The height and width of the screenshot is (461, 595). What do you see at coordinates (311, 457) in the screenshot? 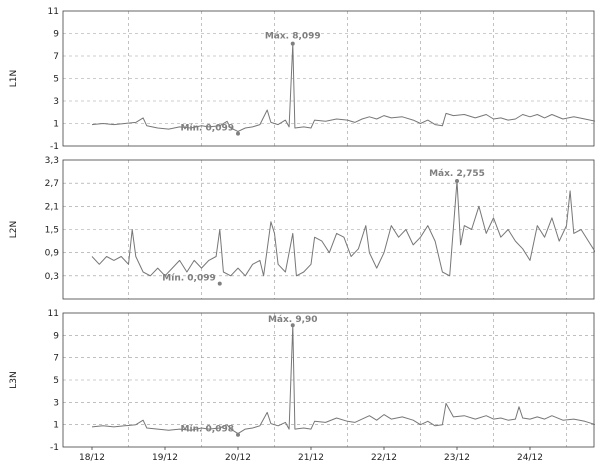
I see `x-tick-label: 21/12` at bounding box center [311, 457].